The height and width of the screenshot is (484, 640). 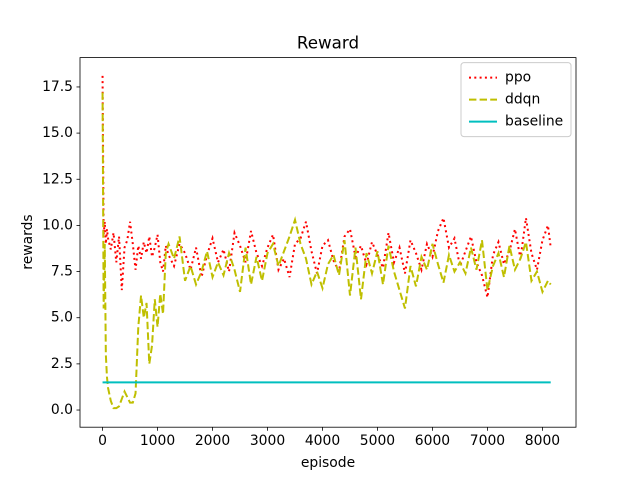 I want to click on y-tick-label: 2.5, so click(x=62, y=364).